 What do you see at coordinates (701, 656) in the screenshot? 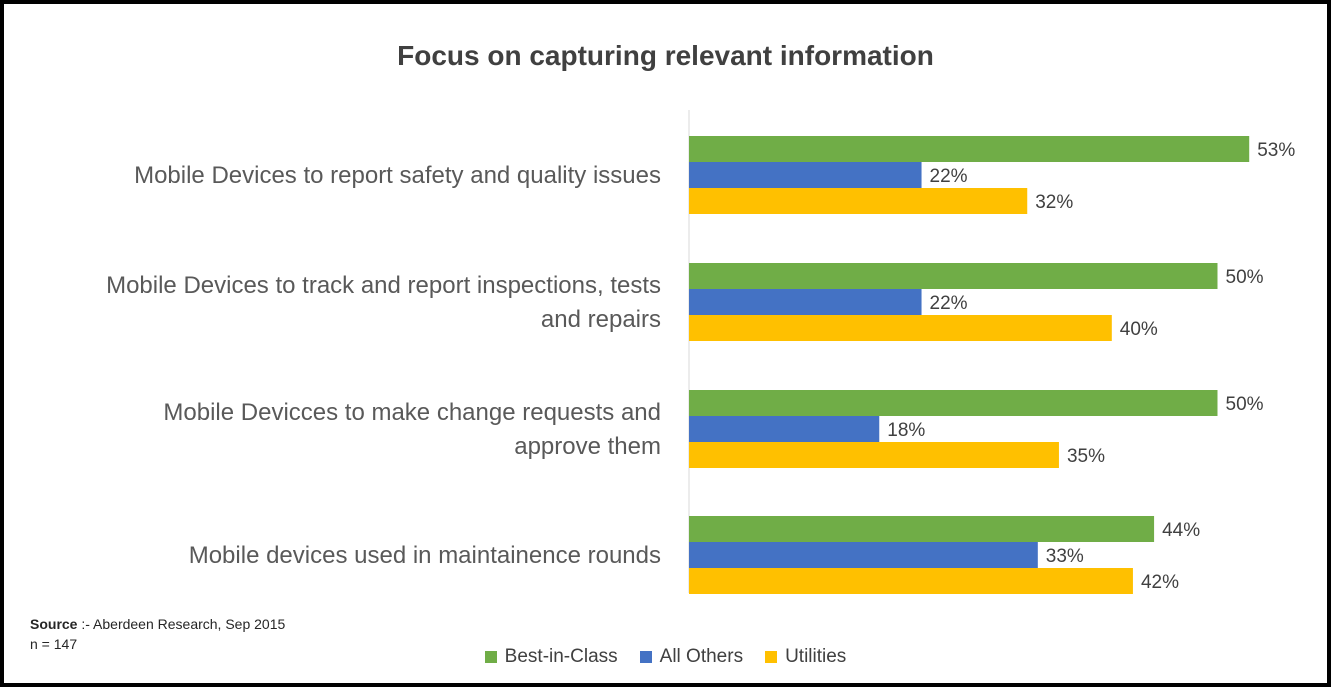
I see `legend-label: All Others` at bounding box center [701, 656].